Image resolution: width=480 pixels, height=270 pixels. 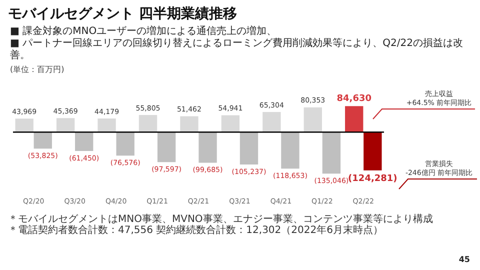 What do you see at coordinates (464, 259) in the screenshot?
I see `text: 45` at bounding box center [464, 259].